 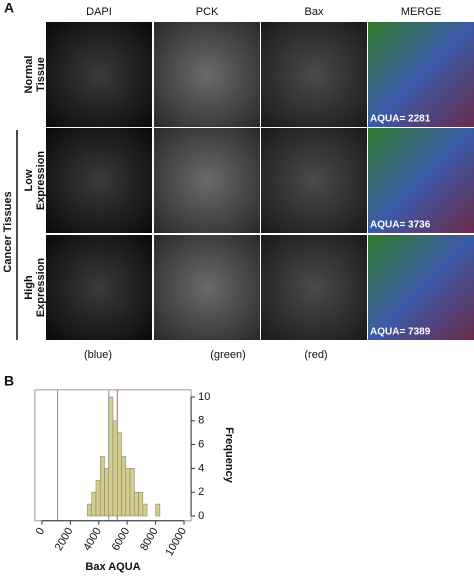 What do you see at coordinates (201, 445) in the screenshot?
I see `y-tick-label: 6` at bounding box center [201, 445].